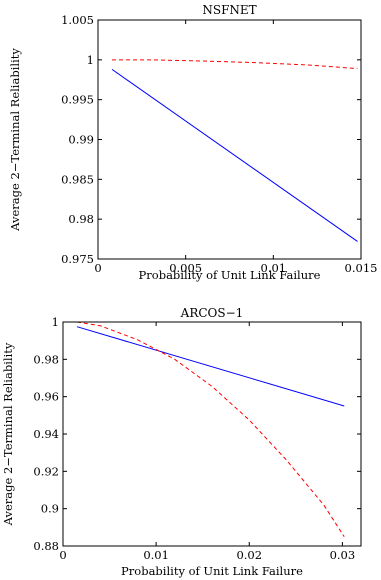 Image resolution: width=381 pixels, height=580 pixels. I want to click on solid-series-line, so click(210, 366).